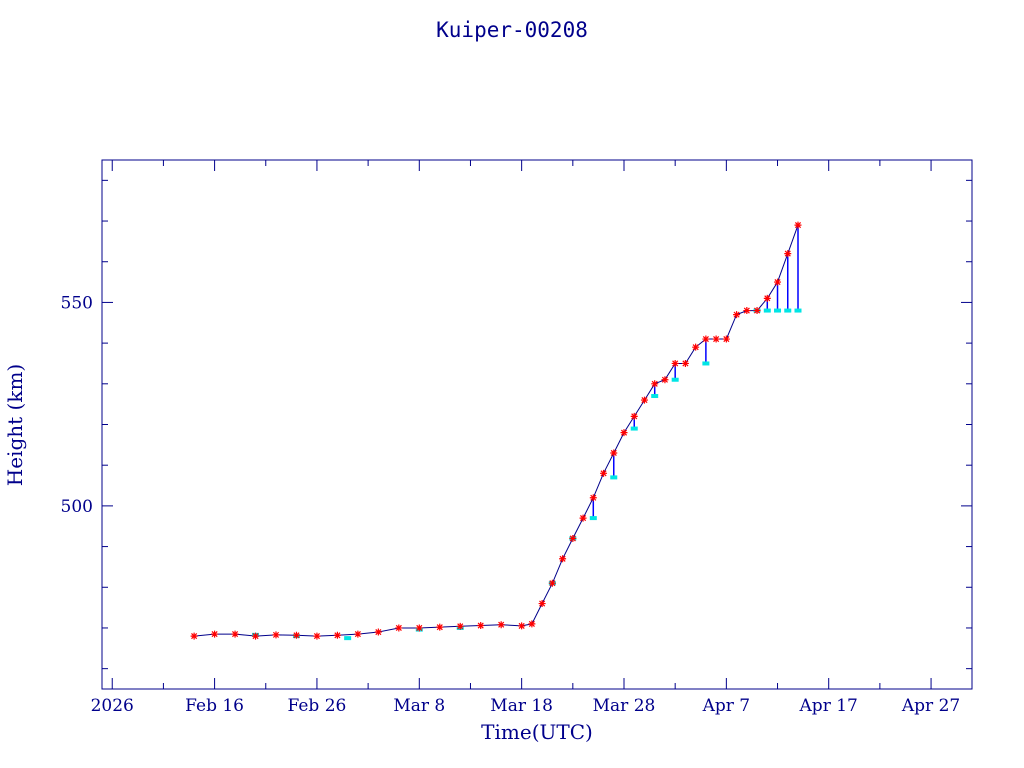 This screenshot has height=768, width=1024. What do you see at coordinates (214, 706) in the screenshot?
I see `x-tick-label: Feb 16` at bounding box center [214, 706].